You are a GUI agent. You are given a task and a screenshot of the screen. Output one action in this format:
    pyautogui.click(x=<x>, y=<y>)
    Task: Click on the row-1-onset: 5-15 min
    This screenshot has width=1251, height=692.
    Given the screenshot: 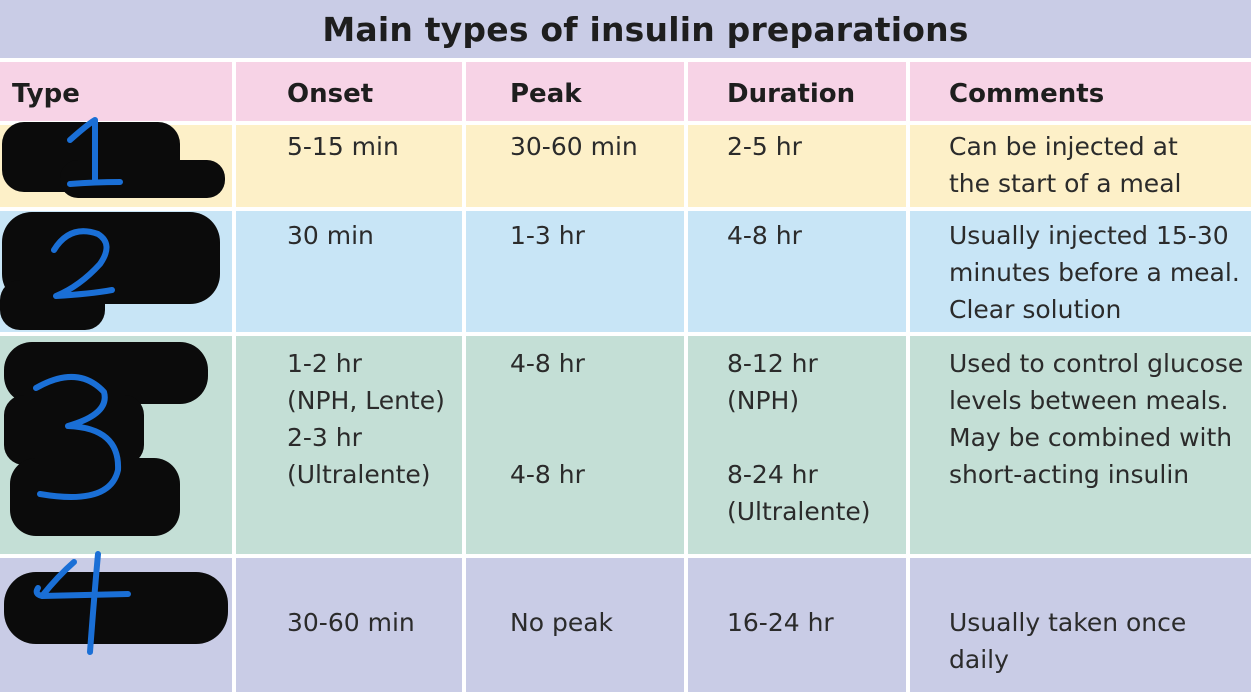 What is the action you would take?
    pyautogui.click(x=349, y=166)
    